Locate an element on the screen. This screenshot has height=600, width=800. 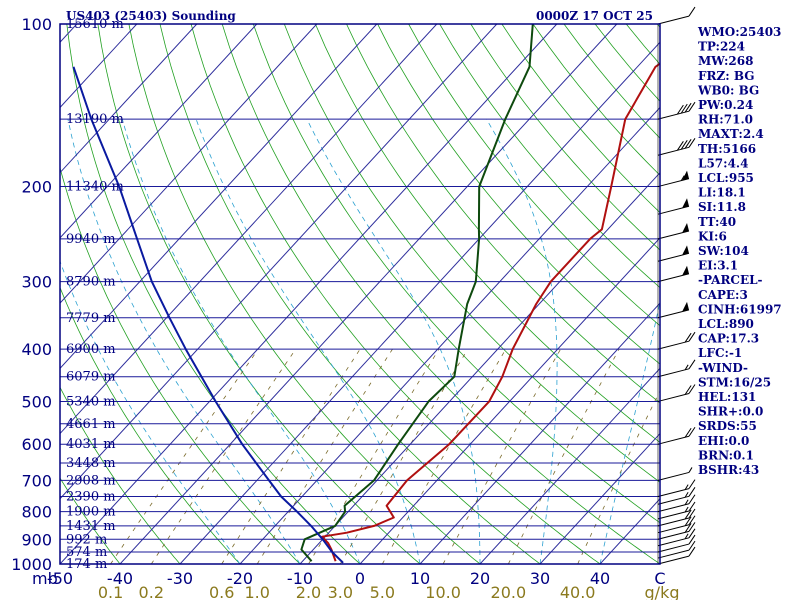
pressure-tick-label: 100 is located at coordinates (36, 24).